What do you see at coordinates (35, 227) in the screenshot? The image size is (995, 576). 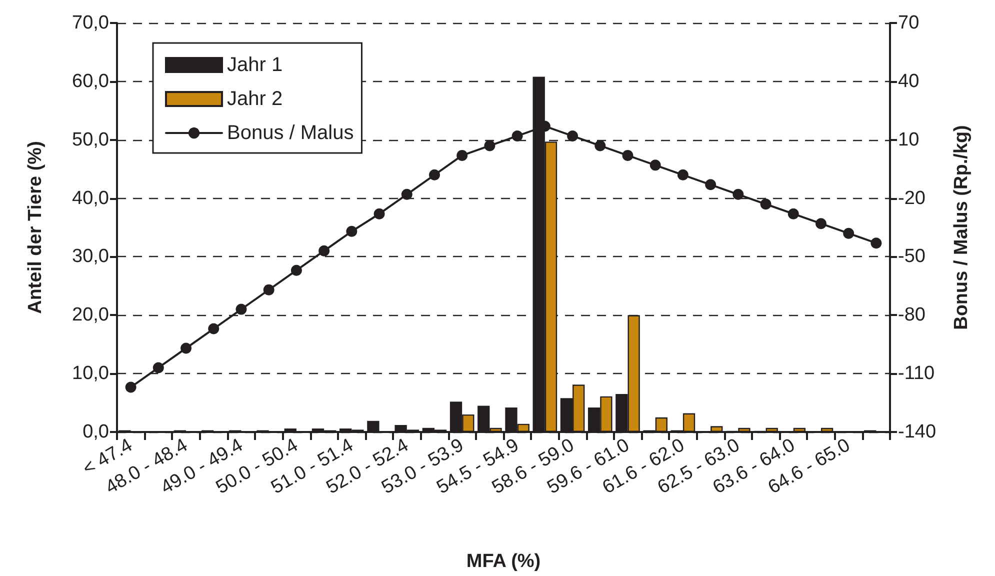 I see `y-axis-title: Anteil der Tiere (%)` at bounding box center [35, 227].